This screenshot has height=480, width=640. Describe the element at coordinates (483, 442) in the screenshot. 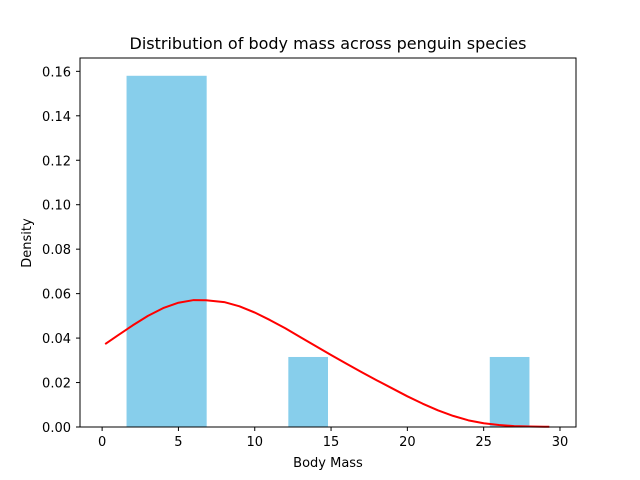

I see `x-tick-label: 25` at that location.